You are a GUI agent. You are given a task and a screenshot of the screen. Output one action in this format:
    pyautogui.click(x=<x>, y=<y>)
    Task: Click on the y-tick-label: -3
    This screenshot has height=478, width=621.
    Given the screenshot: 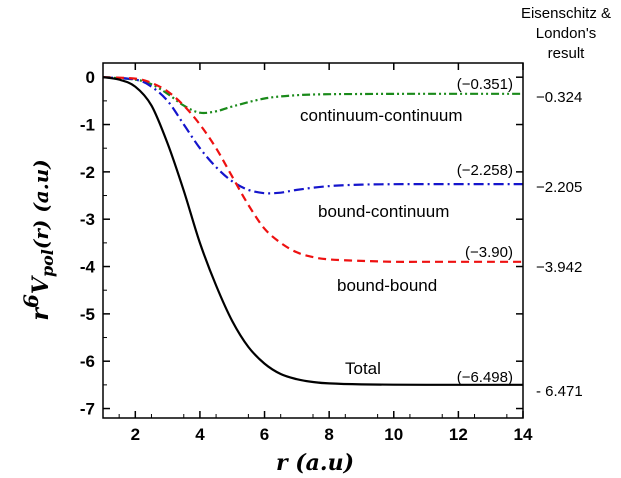 What is the action you would take?
    pyautogui.click(x=87, y=219)
    